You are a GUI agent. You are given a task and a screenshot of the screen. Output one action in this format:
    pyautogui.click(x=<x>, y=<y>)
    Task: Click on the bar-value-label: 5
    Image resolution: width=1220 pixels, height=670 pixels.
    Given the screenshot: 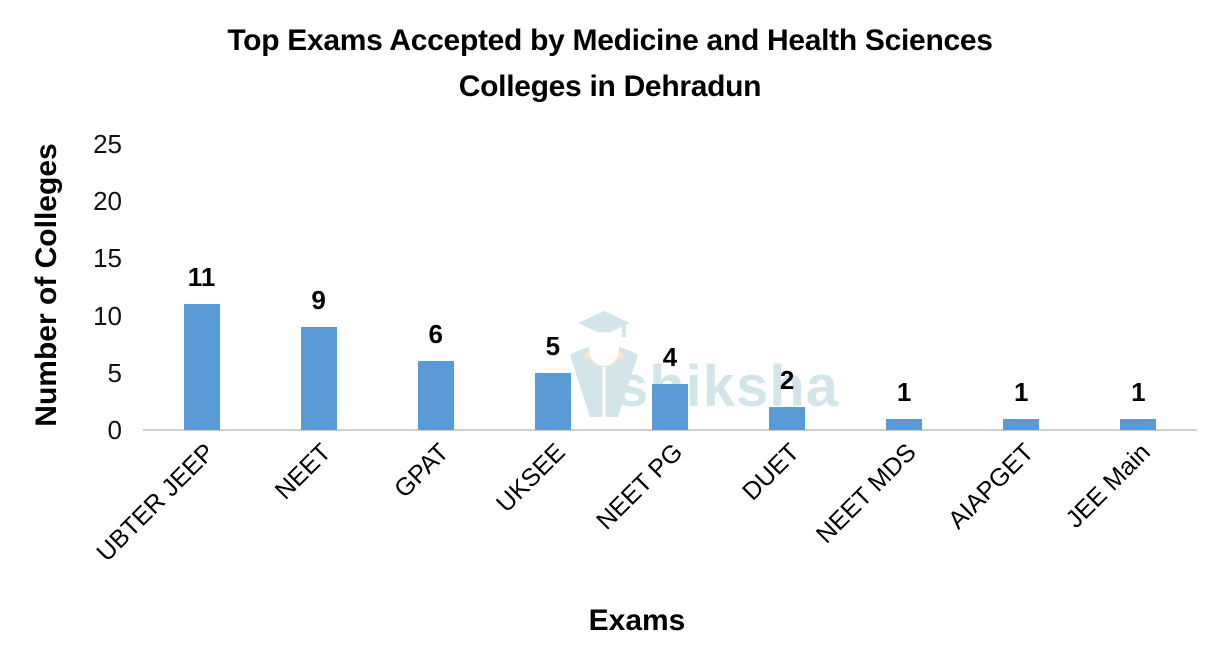 What is the action you would take?
    pyautogui.click(x=553, y=345)
    